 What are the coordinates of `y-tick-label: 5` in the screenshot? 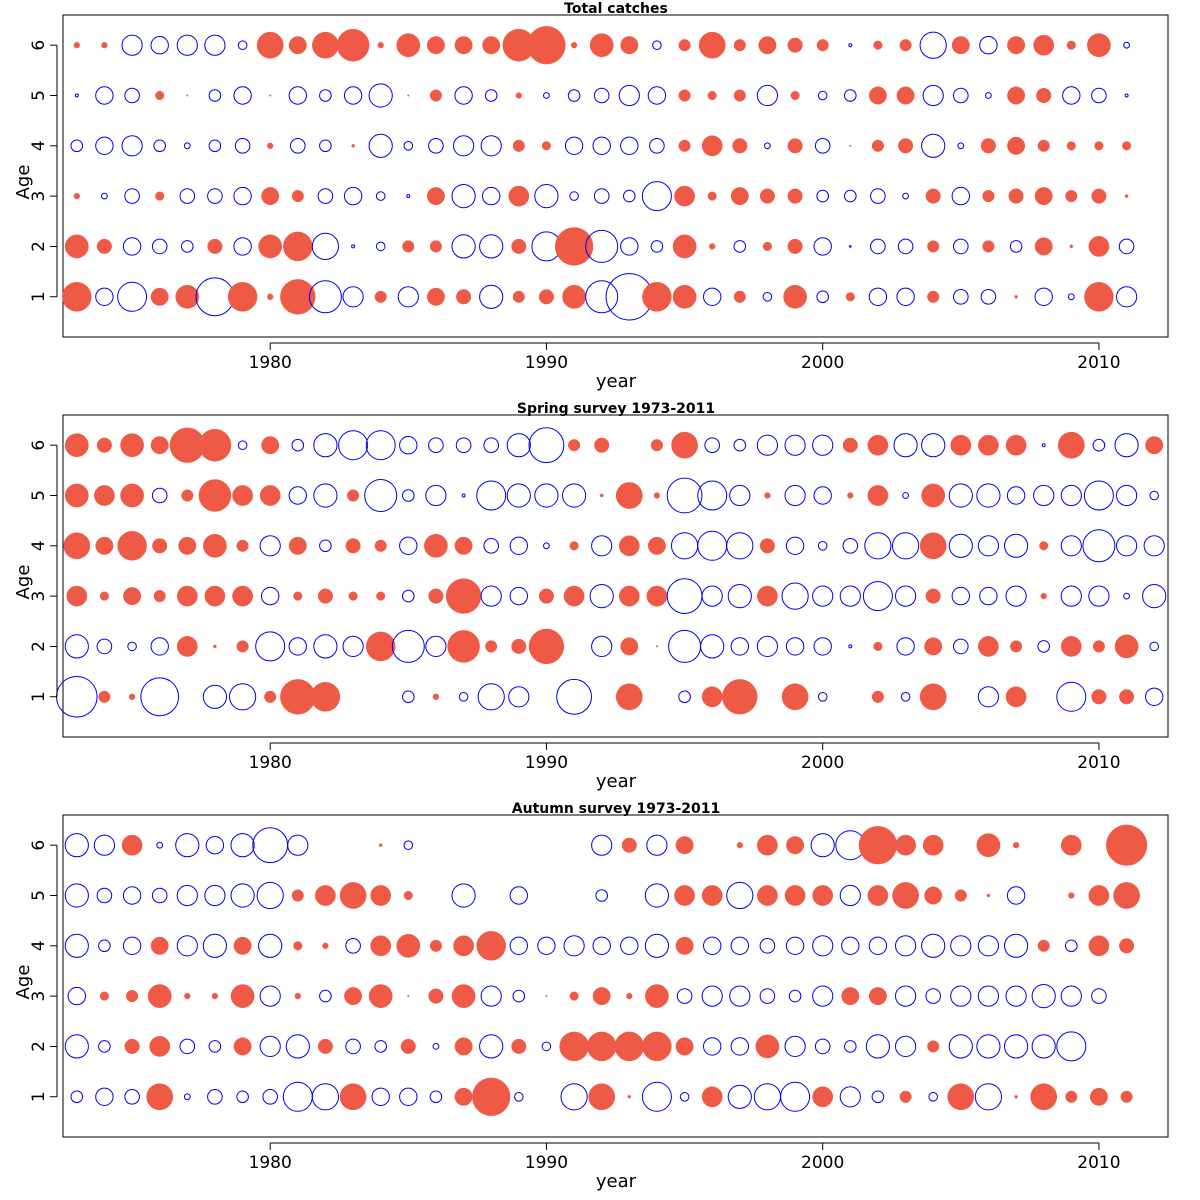 It's located at (39, 895).